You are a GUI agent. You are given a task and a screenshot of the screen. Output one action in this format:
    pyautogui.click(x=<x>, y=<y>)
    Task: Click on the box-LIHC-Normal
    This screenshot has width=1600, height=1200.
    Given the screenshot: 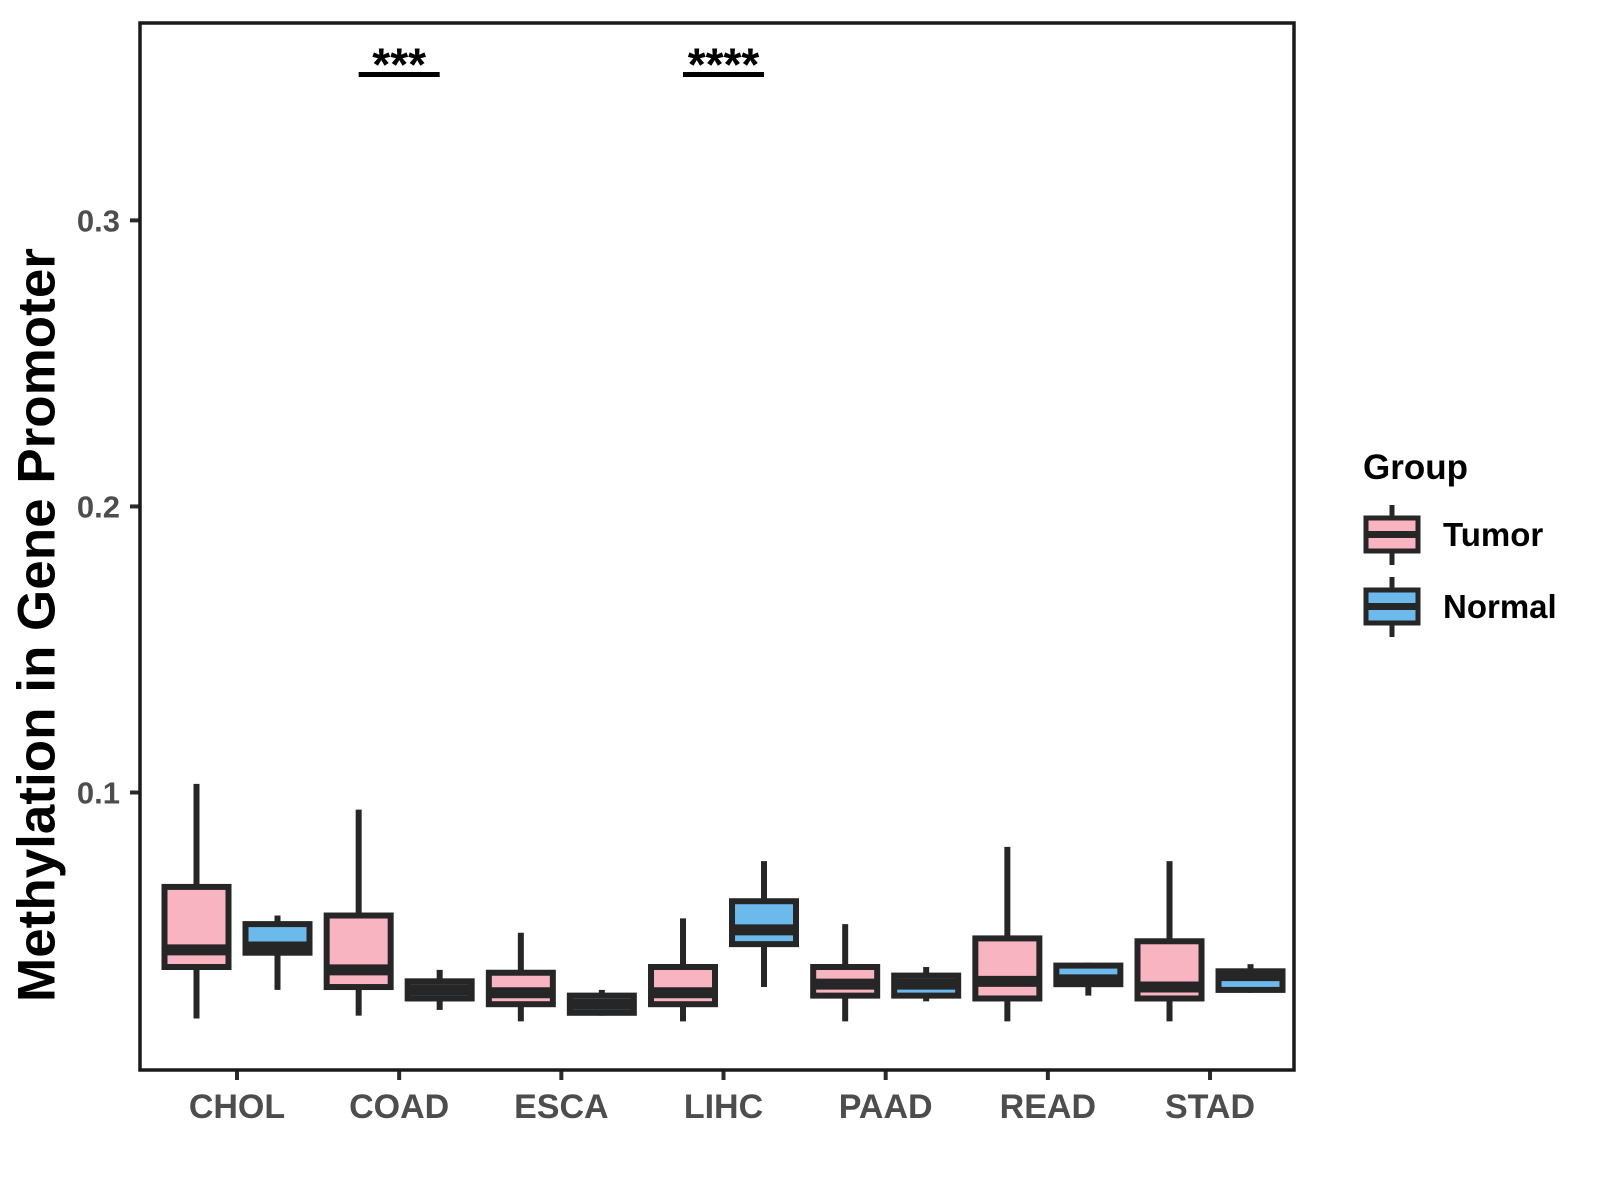 What is the action you would take?
    pyautogui.click(x=764, y=923)
    